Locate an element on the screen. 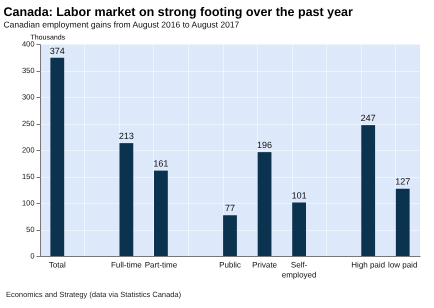 The image size is (434, 308). data-label: 77 is located at coordinates (230, 208).